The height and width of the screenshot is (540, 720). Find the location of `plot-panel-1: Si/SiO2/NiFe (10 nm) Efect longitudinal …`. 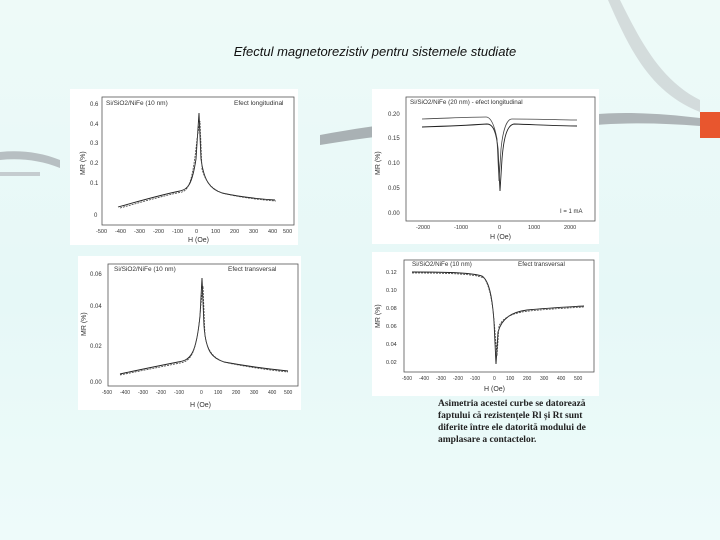

plot-panel-1: Si/SiO2/NiFe (10 nm) Efect longitudinal … is located at coordinates (184, 167).